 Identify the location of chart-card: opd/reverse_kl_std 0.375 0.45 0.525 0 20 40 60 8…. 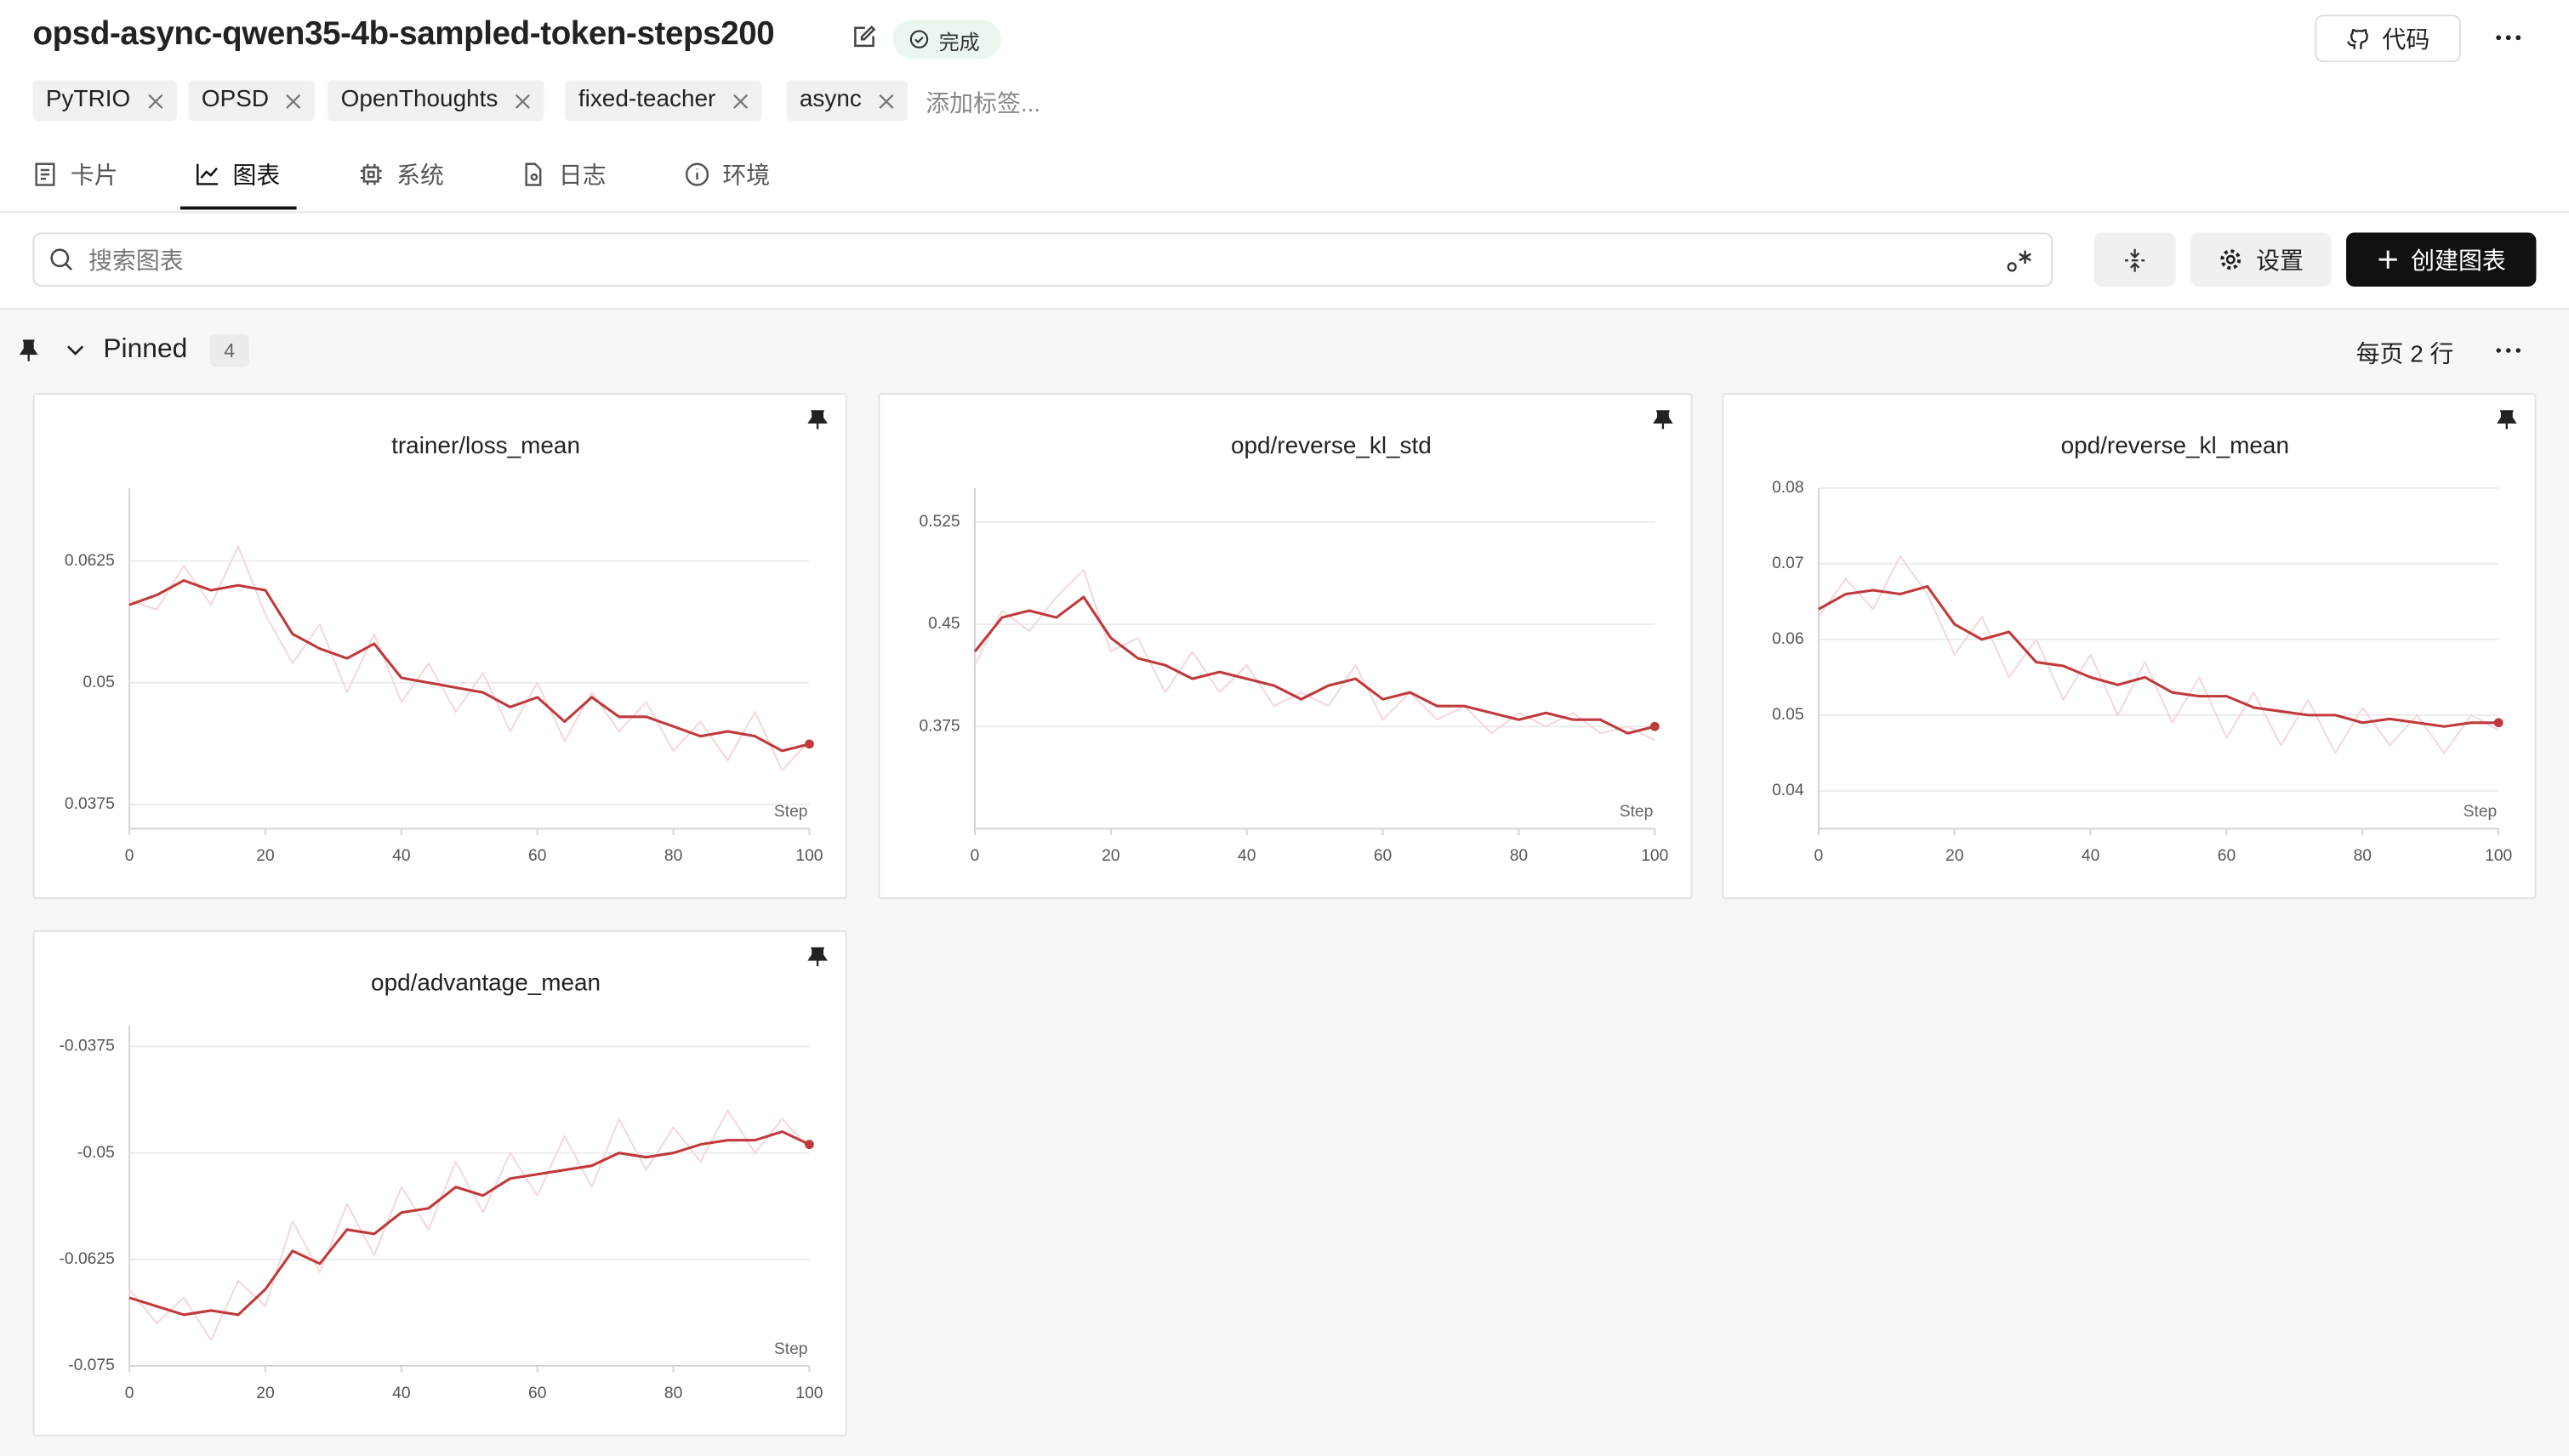
(1285, 646).